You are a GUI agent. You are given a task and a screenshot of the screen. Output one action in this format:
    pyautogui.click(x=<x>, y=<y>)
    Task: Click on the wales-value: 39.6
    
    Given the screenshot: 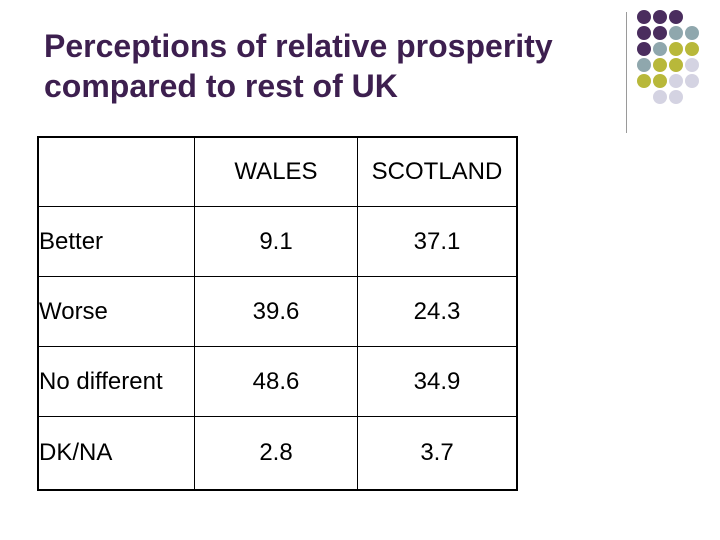 What is the action you would take?
    pyautogui.click(x=276, y=311)
    